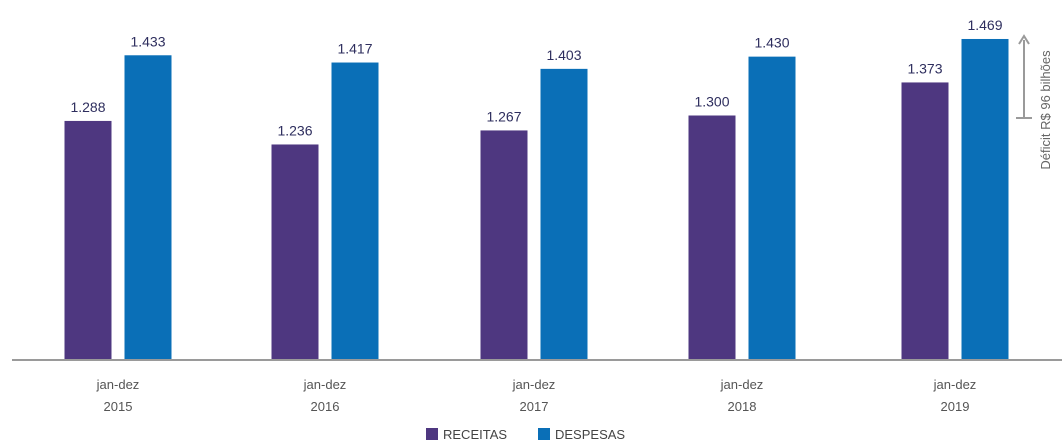 Image resolution: width=1062 pixels, height=444 pixels. What do you see at coordinates (711, 102) in the screenshot?
I see `value-label-receitas-2018: 1.300` at bounding box center [711, 102].